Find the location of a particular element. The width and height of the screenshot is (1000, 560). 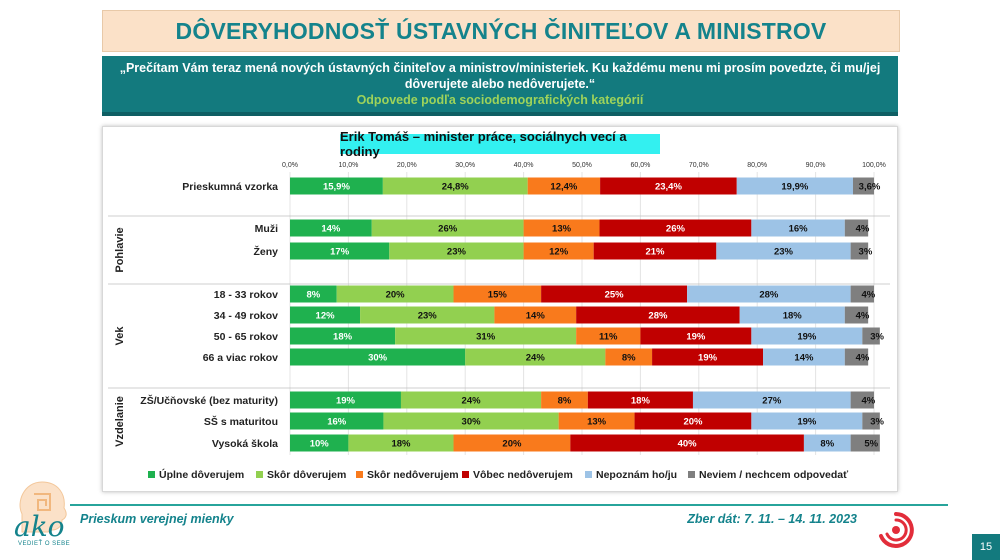

footer-survey-label: Prieskum verejnej mienky is located at coordinates (157, 519).